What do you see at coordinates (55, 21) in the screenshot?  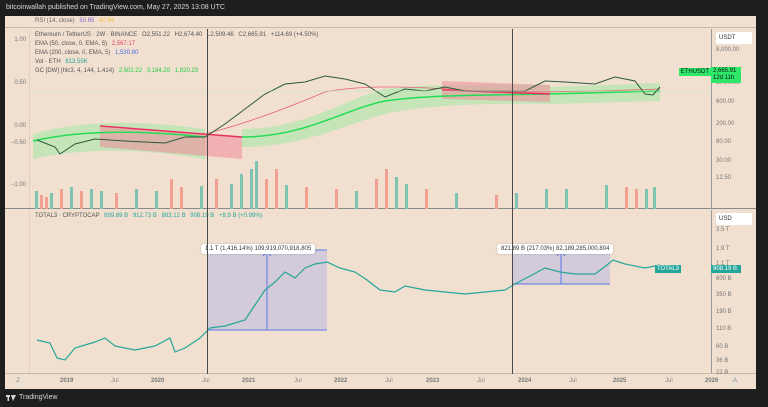 I see `rsi-label: RSI (14, close)` at bounding box center [55, 21].